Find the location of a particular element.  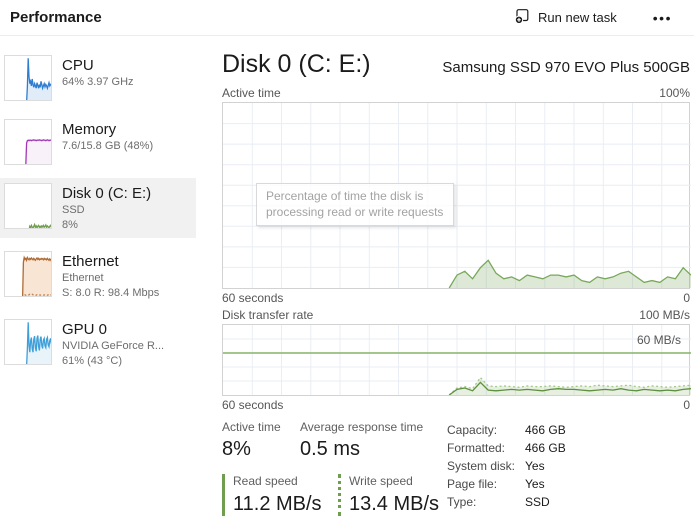

sidebar-item-gpu0: GPU 0 NVIDIA GeForce R... 61% (43 °C) is located at coordinates (98, 344).